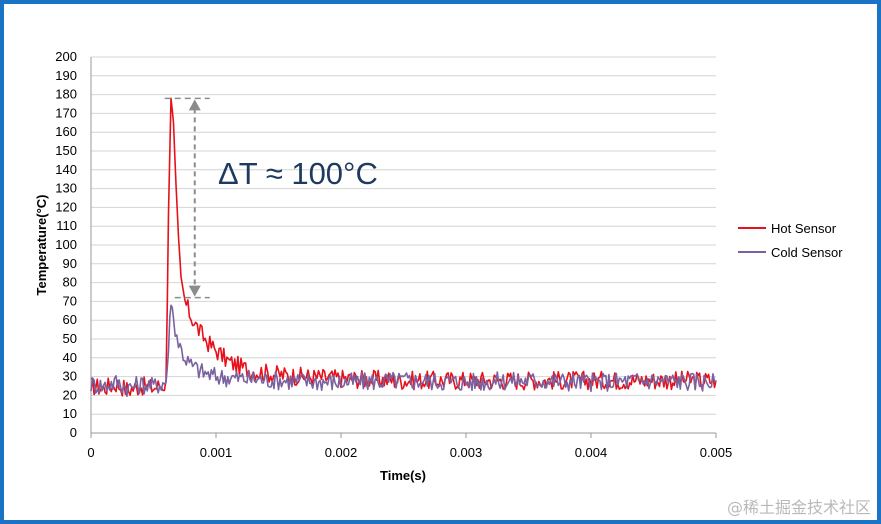 The height and width of the screenshot is (524, 881). What do you see at coordinates (403, 475) in the screenshot?
I see `x-axis-title: Time(s)` at bounding box center [403, 475].